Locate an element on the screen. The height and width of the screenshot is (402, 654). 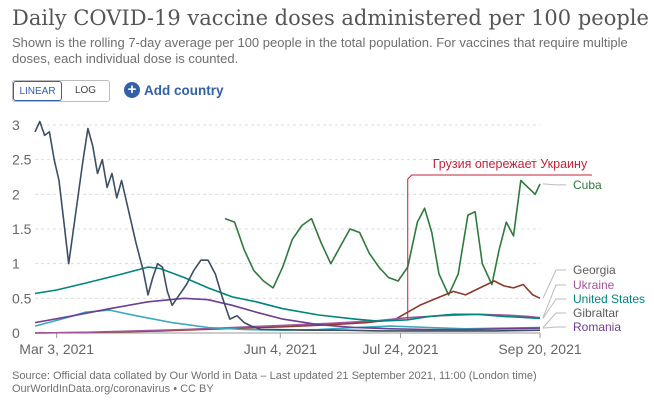
series-line-cuba is located at coordinates (382, 237).